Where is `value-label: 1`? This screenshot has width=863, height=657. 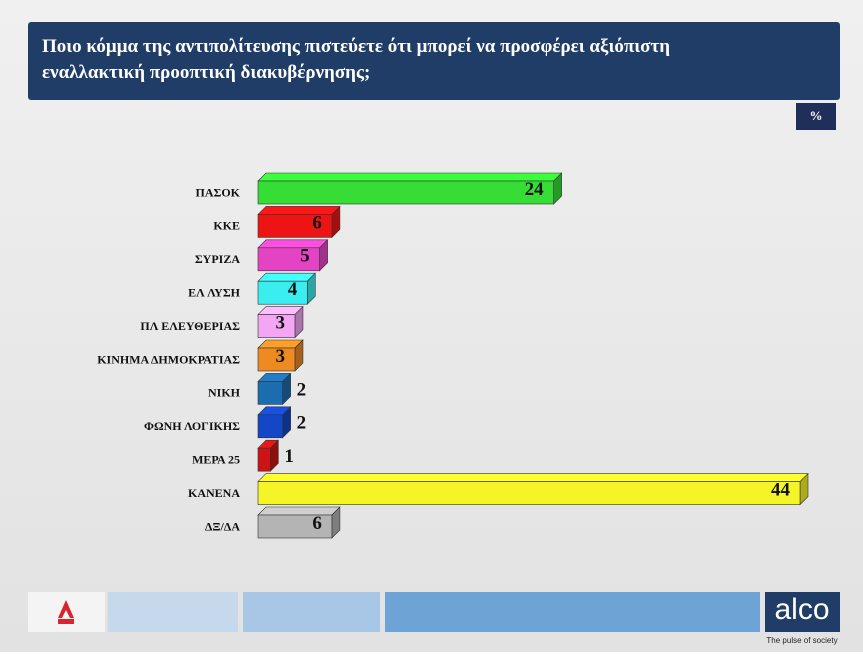 value-label: 1 is located at coordinates (289, 456).